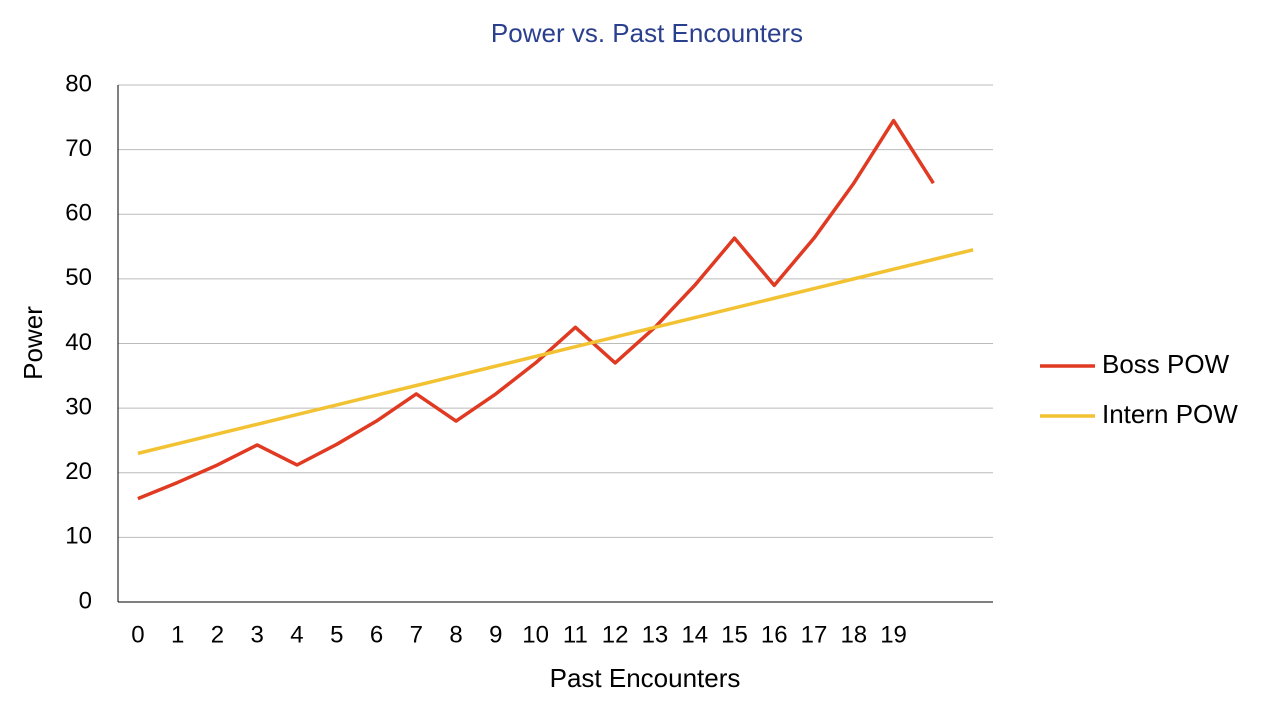 The height and width of the screenshot is (725, 1280). I want to click on x-tick-label: 14, so click(694, 634).